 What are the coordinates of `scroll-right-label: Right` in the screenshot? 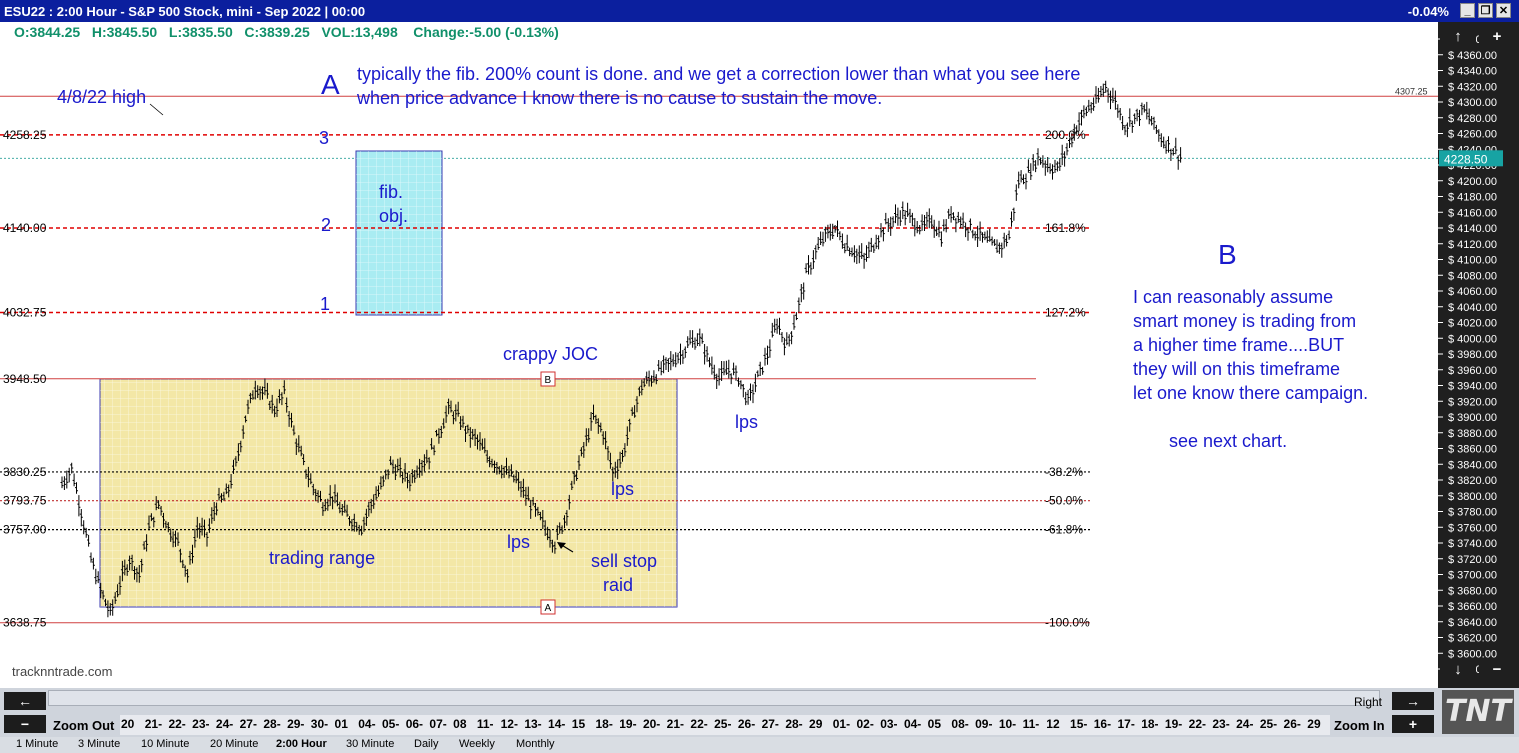 It's located at (1368, 702).